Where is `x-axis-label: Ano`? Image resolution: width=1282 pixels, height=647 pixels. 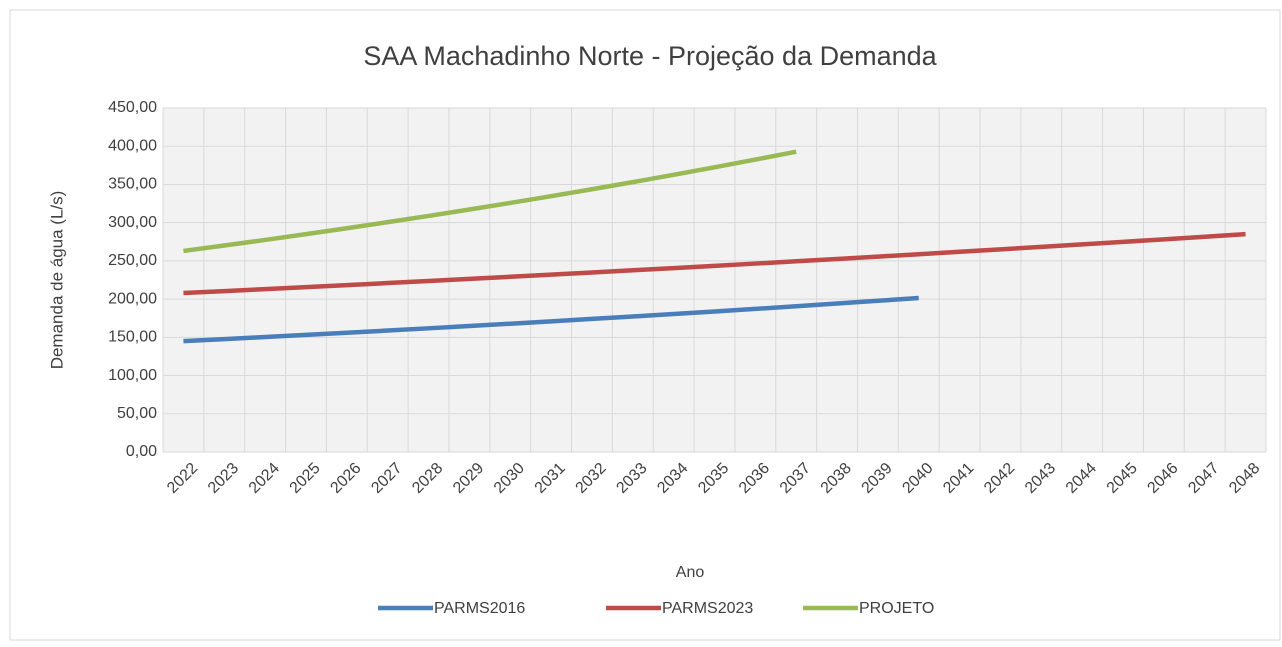 x-axis-label: Ano is located at coordinates (690, 572).